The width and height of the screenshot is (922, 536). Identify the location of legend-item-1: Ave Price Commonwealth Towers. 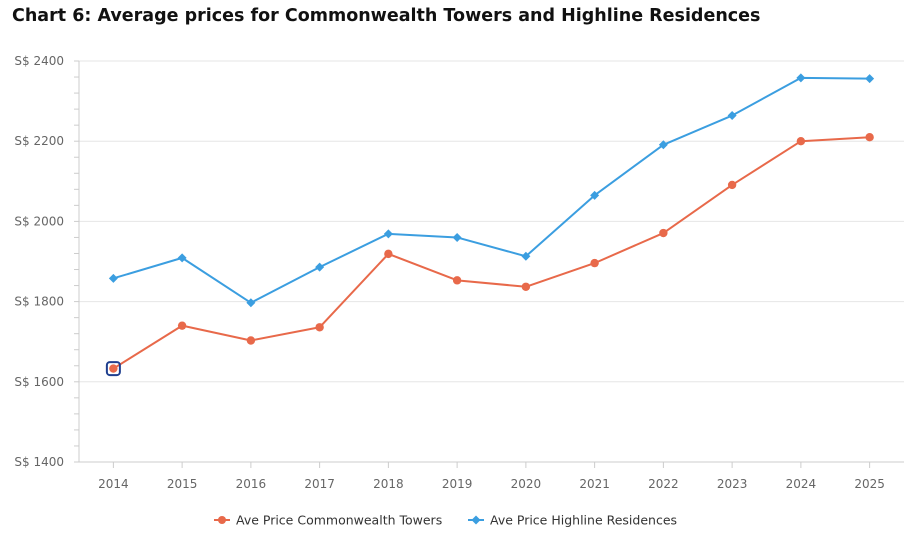
(328, 520).